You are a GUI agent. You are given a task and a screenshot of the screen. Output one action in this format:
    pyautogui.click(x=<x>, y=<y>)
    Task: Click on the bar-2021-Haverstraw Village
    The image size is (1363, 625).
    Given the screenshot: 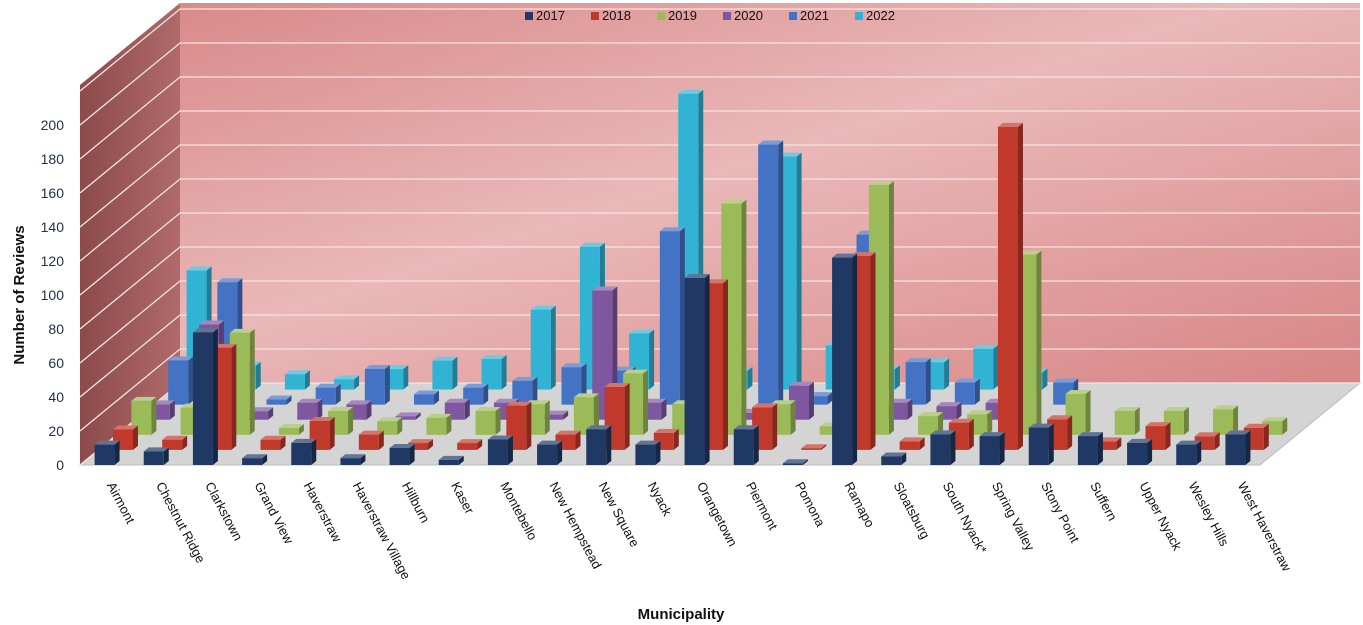 What is the action you would take?
    pyautogui.click(x=427, y=397)
    